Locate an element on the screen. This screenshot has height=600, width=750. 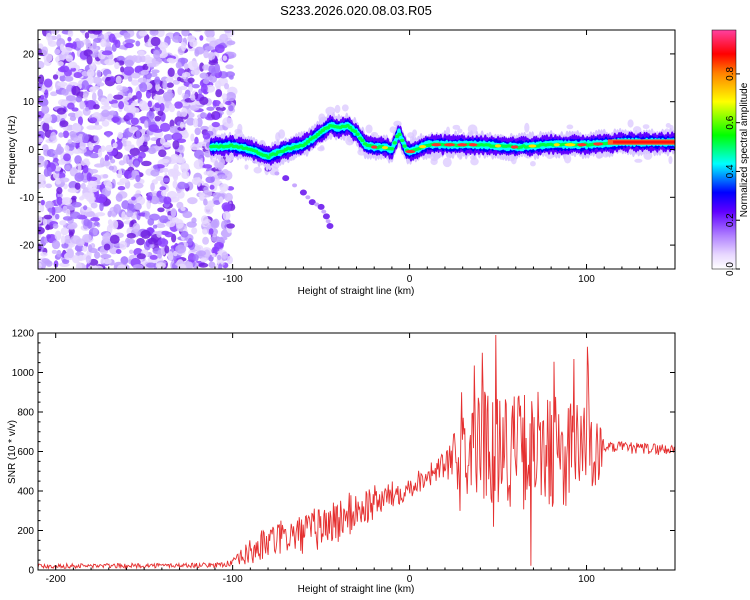
colorbar-tick-label: 0.2 is located at coordinates (730, 220).